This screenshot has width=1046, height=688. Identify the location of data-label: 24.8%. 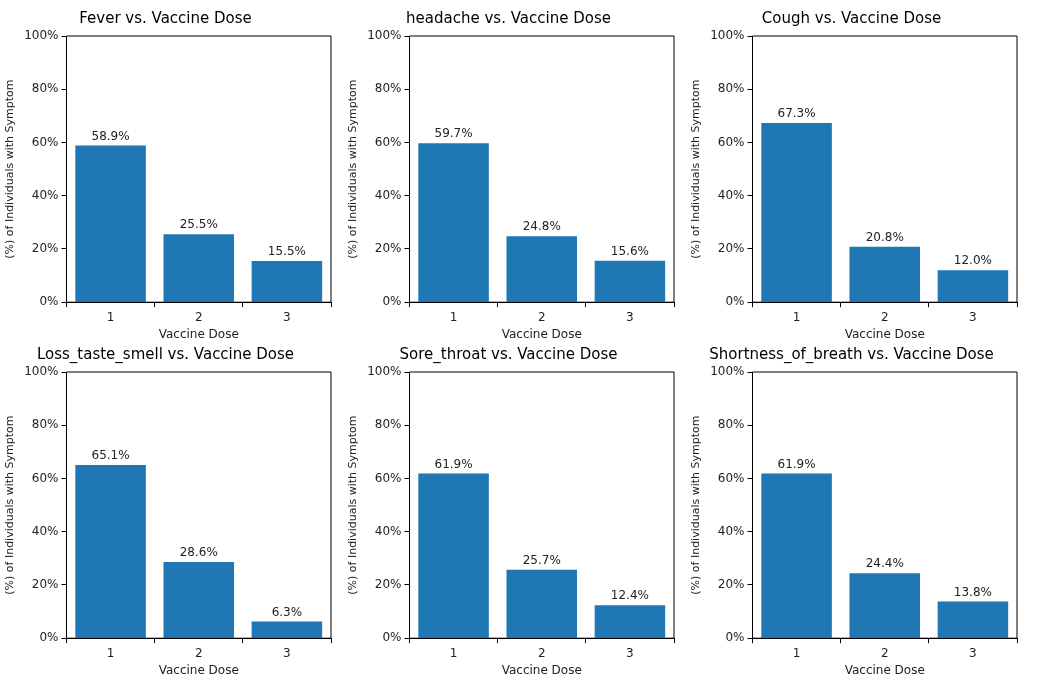
(541, 226).